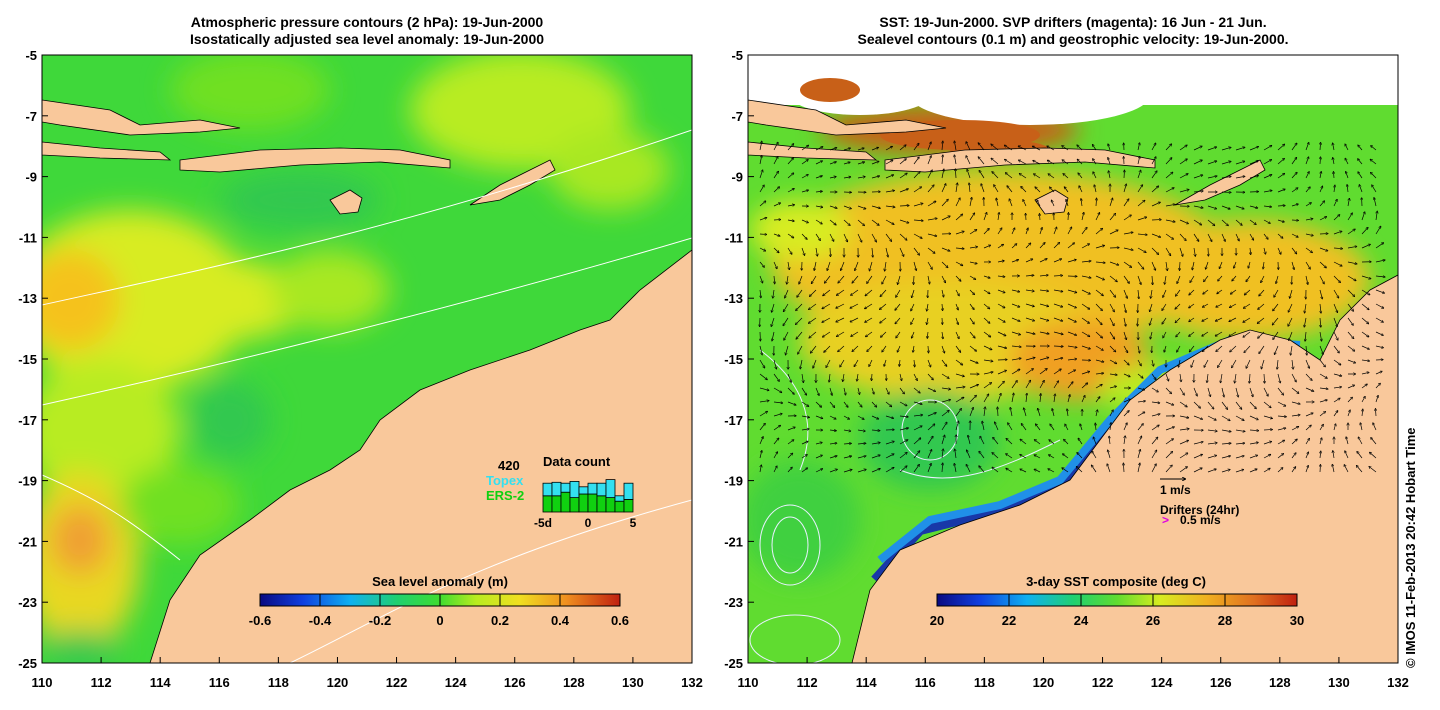 The height and width of the screenshot is (710, 1440). What do you see at coordinates (984, 682) in the screenshot?
I see `x-tick-label: 118` at bounding box center [984, 682].